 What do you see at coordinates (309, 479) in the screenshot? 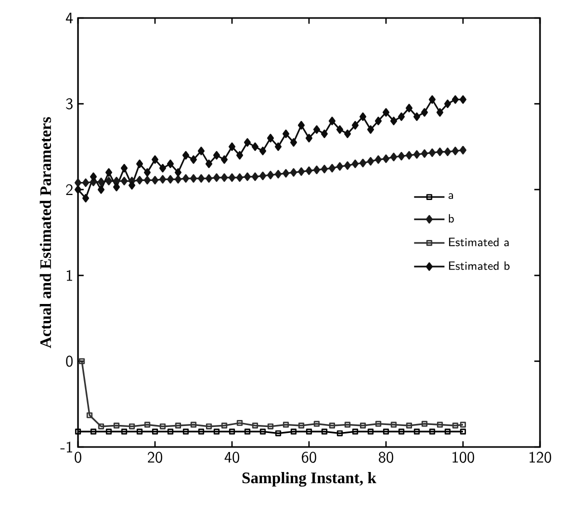
I see `x-axis-title: Sampling Instant, k` at bounding box center [309, 479].